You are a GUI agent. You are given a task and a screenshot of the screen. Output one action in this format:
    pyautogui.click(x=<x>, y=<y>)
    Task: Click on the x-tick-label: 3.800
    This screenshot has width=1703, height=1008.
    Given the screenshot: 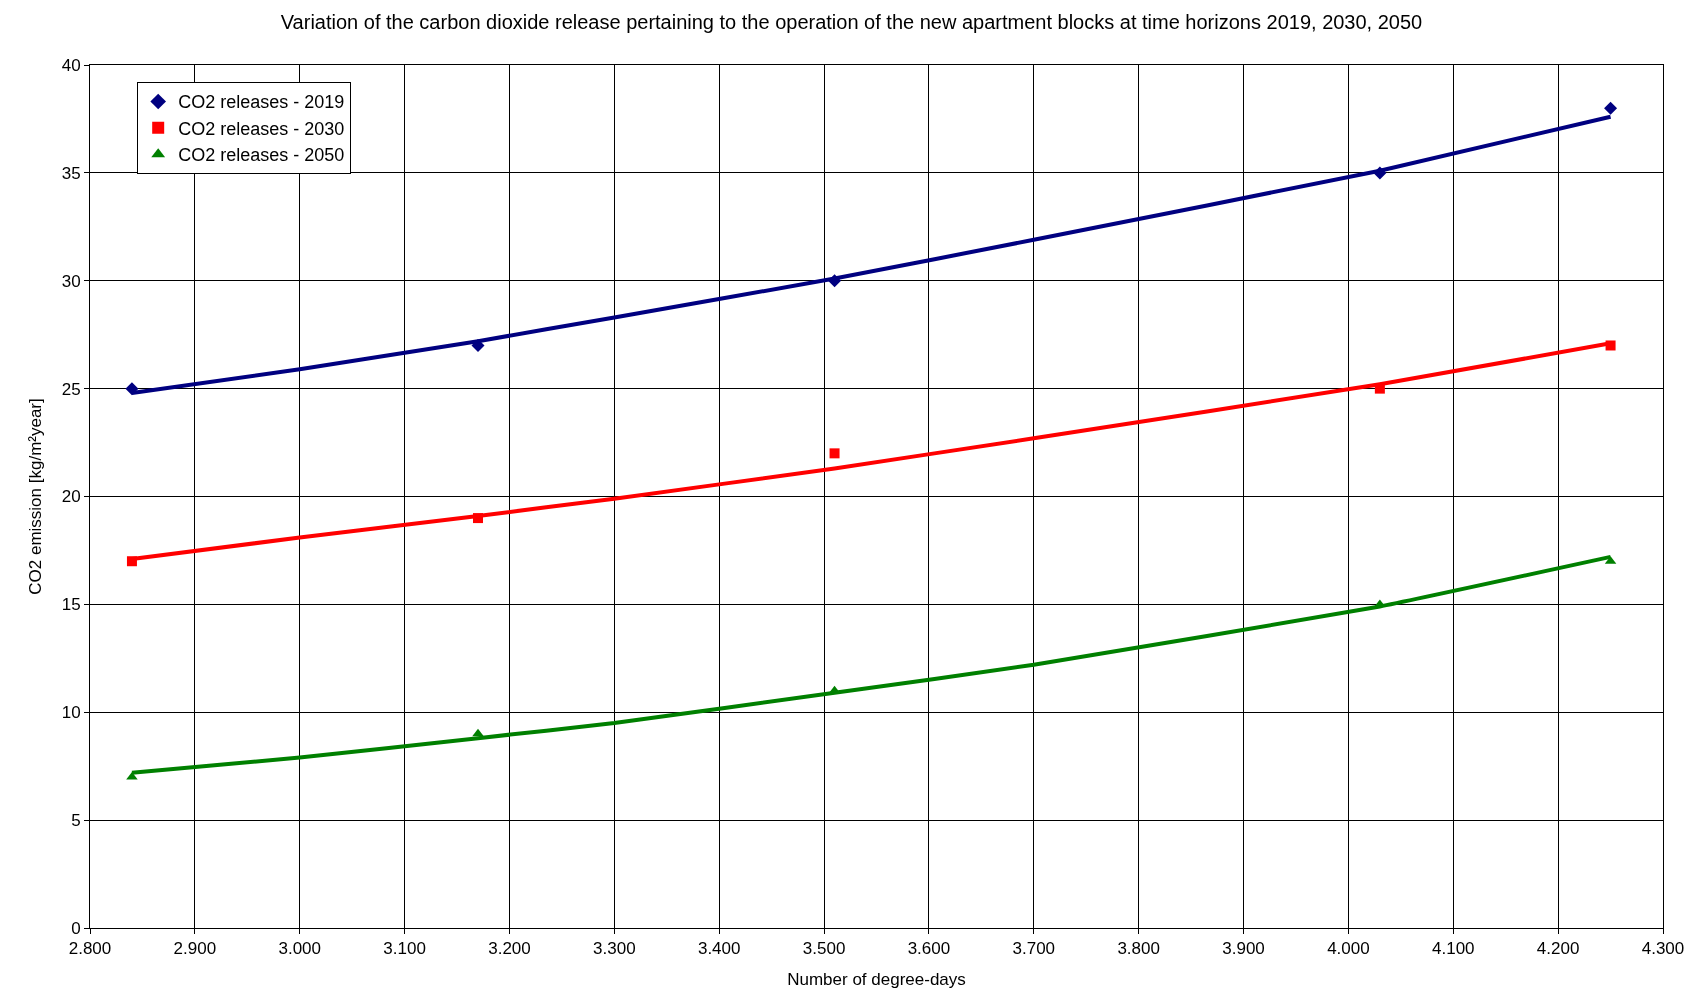 What is the action you would take?
    pyautogui.click(x=1138, y=949)
    